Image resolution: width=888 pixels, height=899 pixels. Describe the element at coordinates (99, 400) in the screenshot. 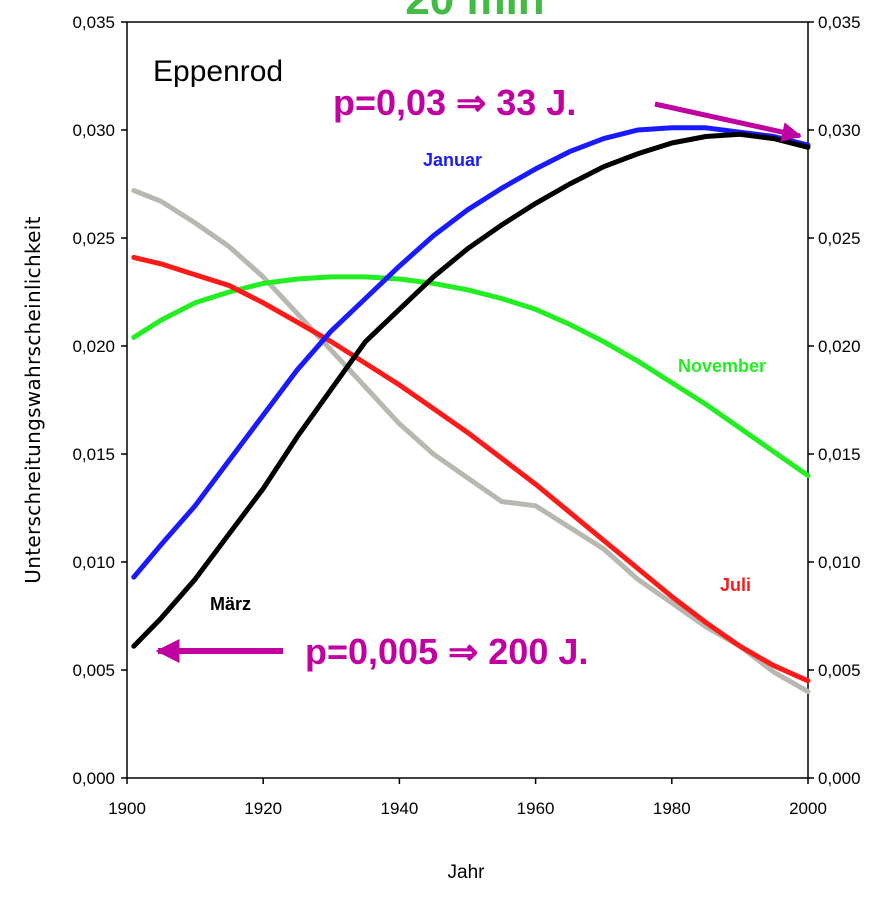

I see `y-axis-left: 0,000 0,005 0,010 0,015 0,020 0,025 0,030 0,035` at that location.